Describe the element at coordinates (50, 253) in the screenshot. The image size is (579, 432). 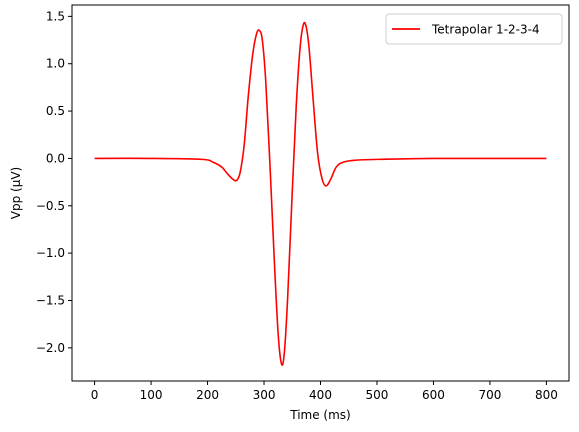
I see `y-tick-label: −1.0` at that location.